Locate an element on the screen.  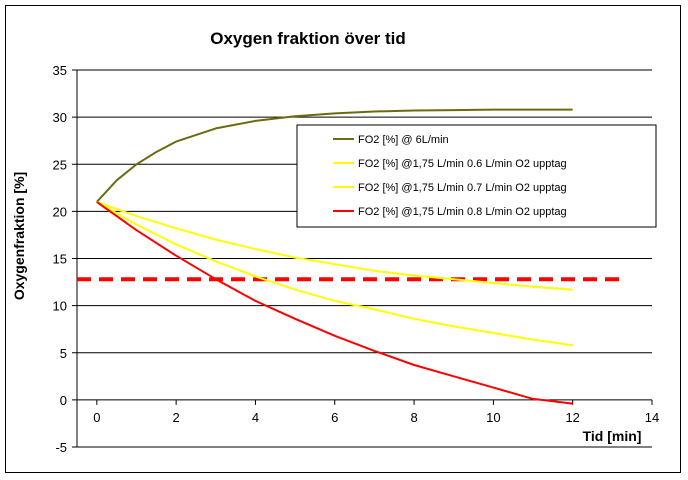
x-tick-label: 2 is located at coordinates (176, 417).